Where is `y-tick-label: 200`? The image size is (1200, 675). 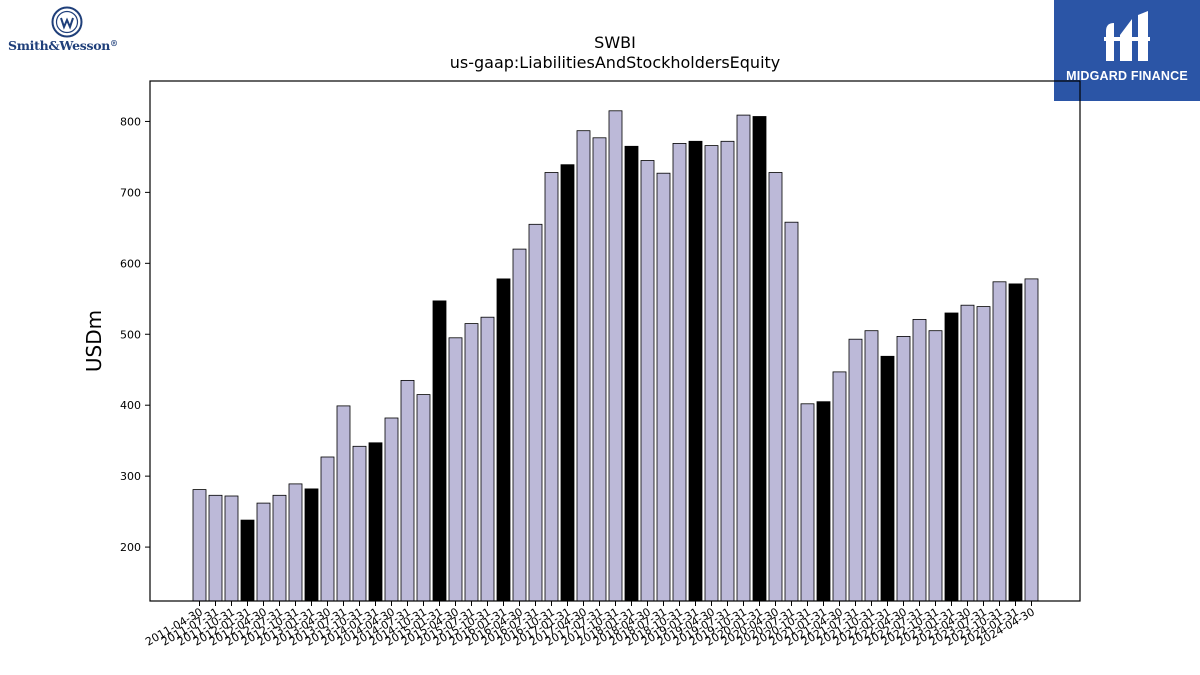
y-tick-label: 200 is located at coordinates (130, 547).